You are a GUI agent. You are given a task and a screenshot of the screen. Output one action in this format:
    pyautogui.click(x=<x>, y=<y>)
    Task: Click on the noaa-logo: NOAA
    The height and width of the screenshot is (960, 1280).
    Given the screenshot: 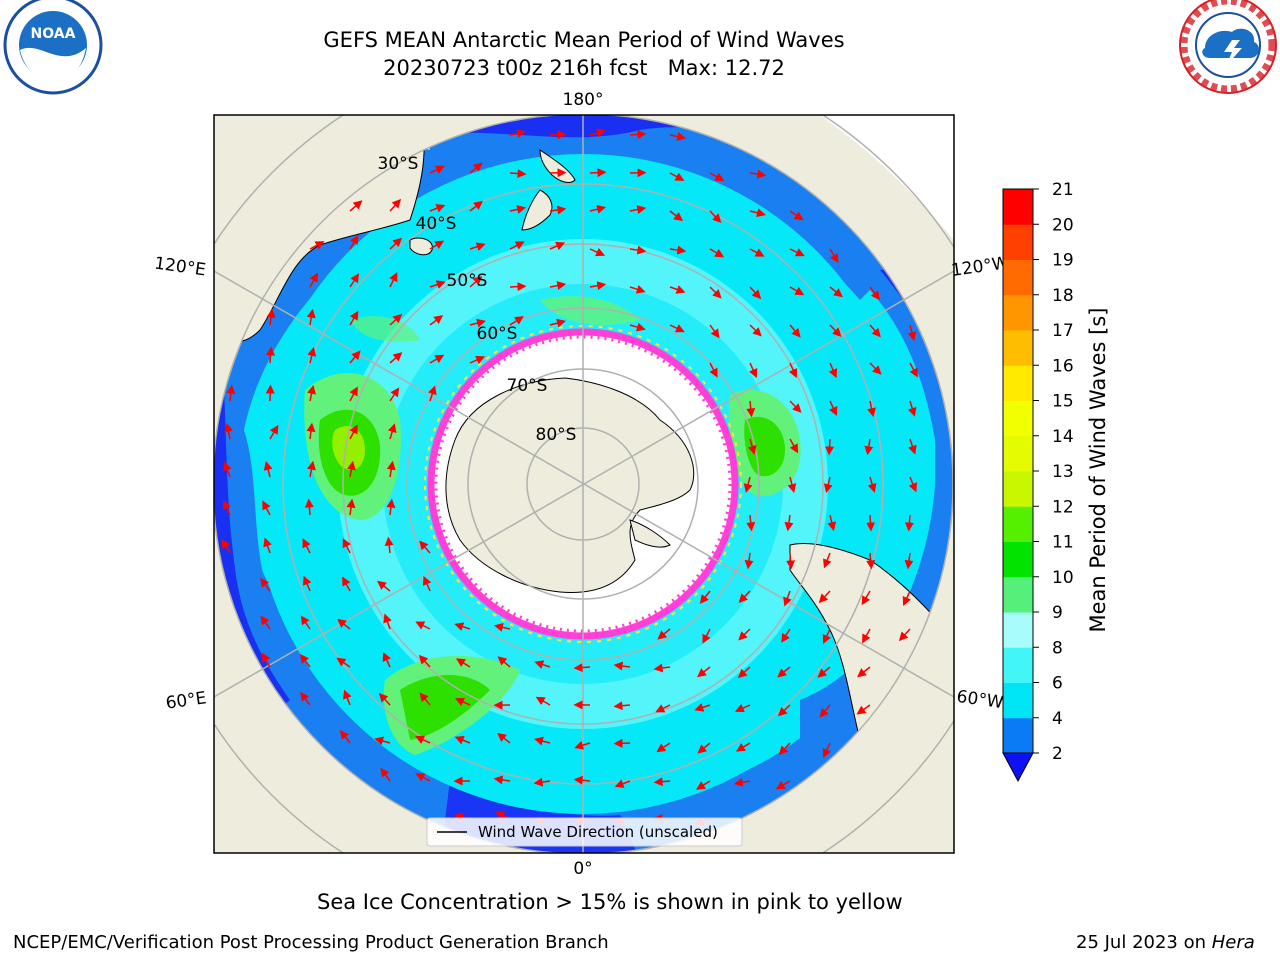 What is the action you would take?
    pyautogui.click(x=53, y=47)
    